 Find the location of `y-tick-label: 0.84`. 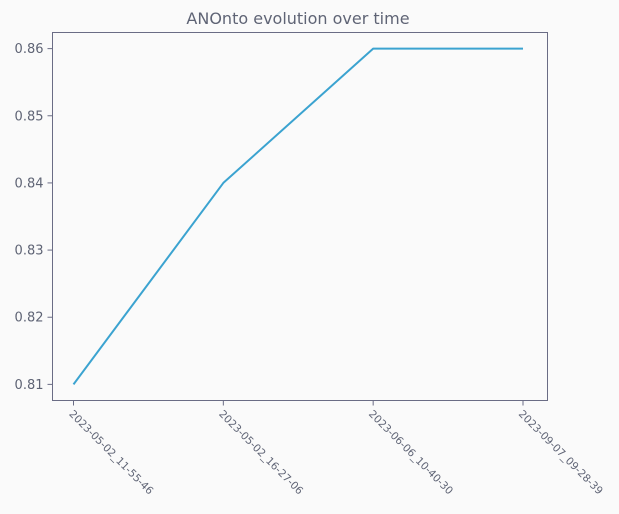

y-tick-label: 0.84 is located at coordinates (29, 183).